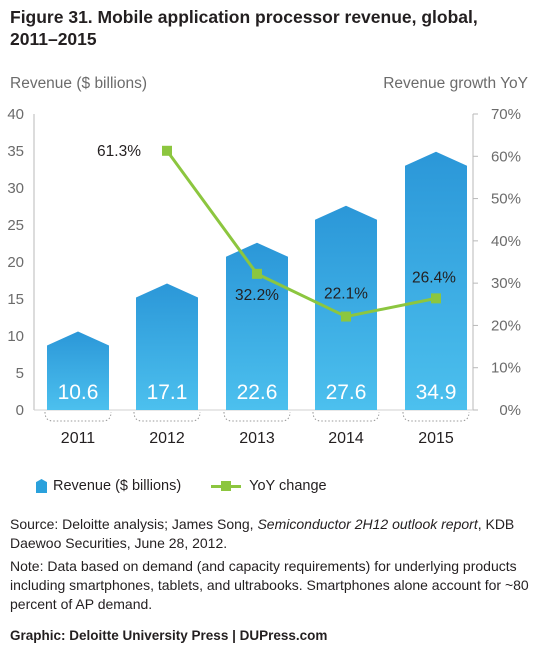  I want to click on yoy-line, so click(301, 234).